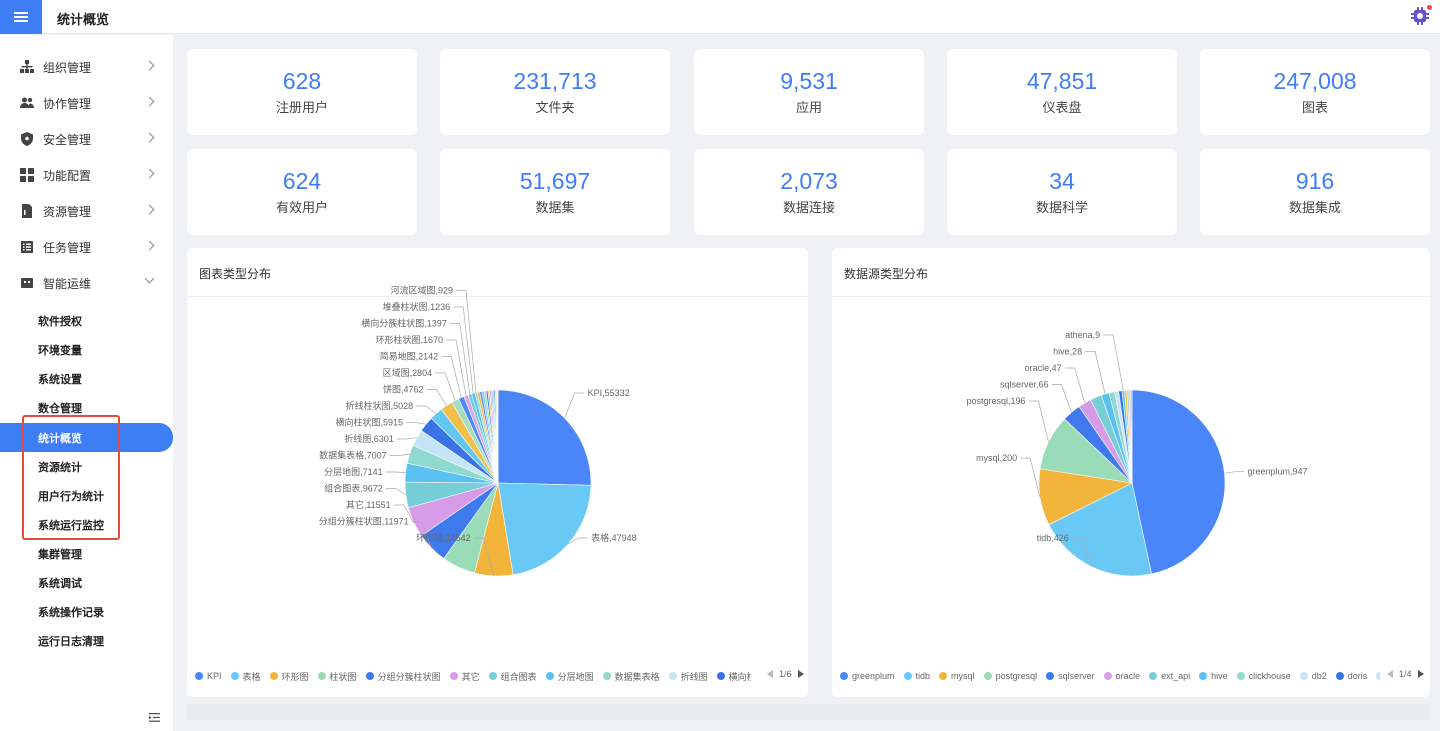 This screenshot has height=731, width=1440. Describe the element at coordinates (60, 467) in the screenshot. I see `subitem-resource-stats: 资源统计` at that location.